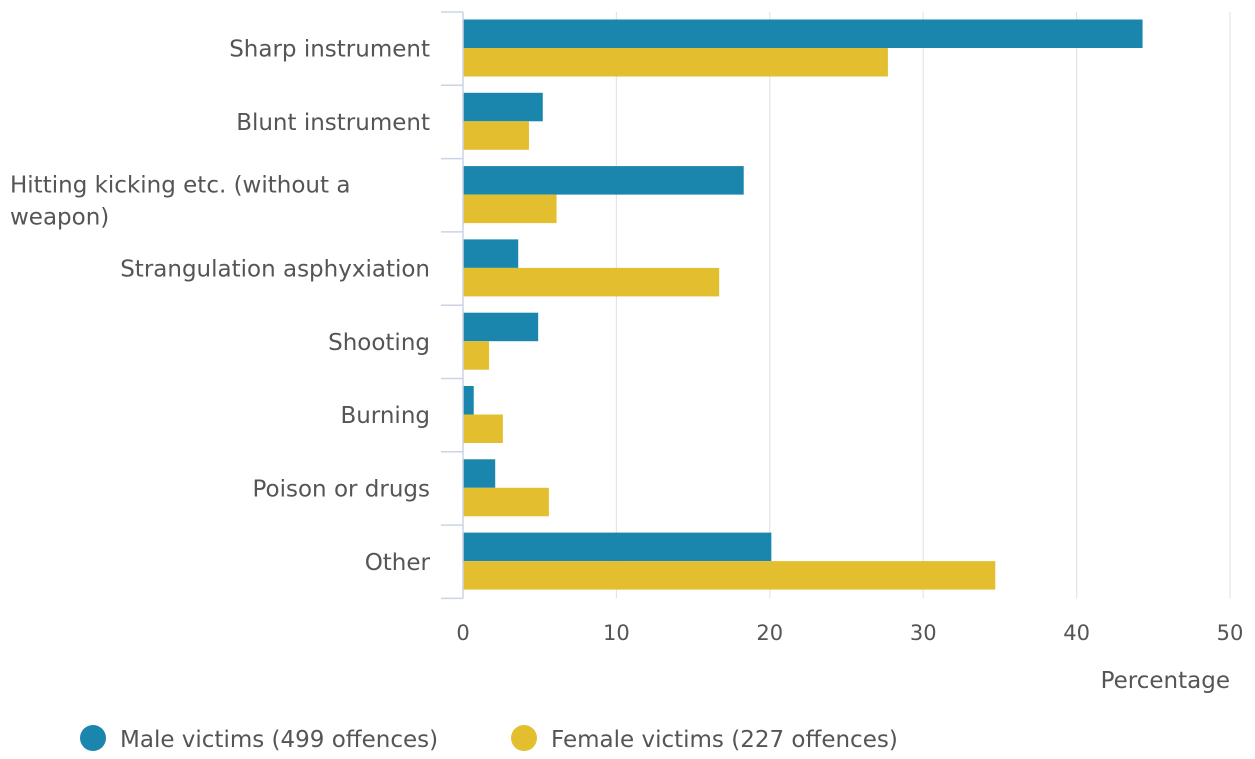 This screenshot has height=759, width=1255. What do you see at coordinates (279, 740) in the screenshot?
I see `legend-label: Male victims (499 offences)` at bounding box center [279, 740].